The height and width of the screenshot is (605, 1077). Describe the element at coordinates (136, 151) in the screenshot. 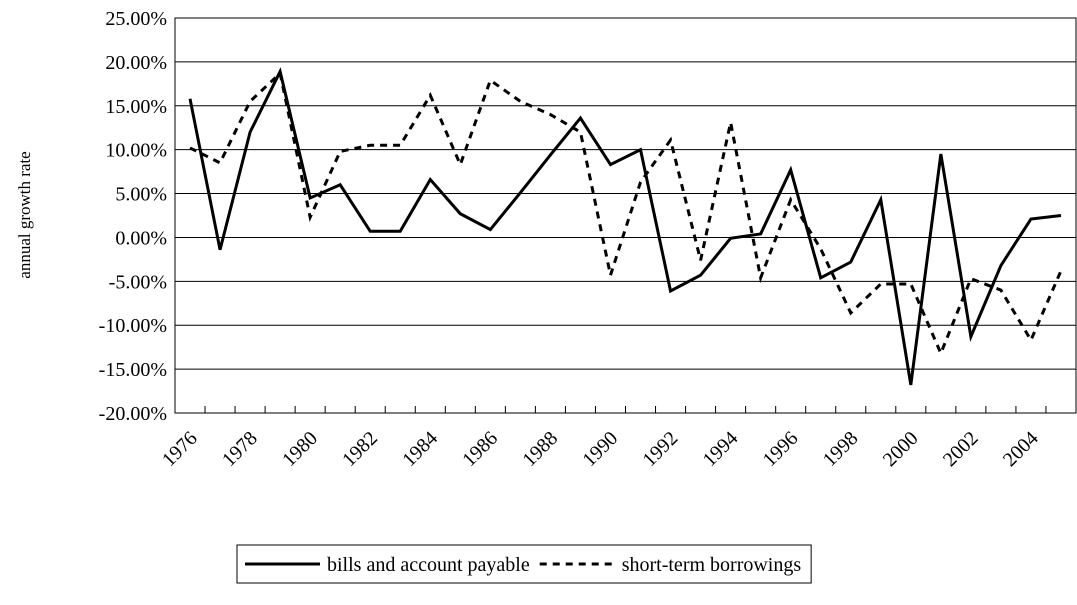

I see `y-tick-label: 10.00%` at that location.